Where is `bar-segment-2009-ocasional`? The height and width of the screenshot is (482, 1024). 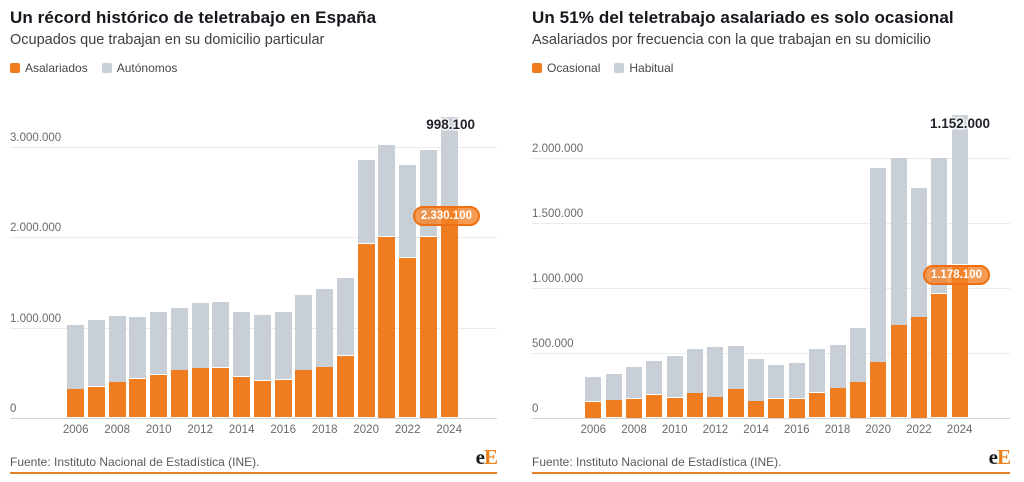
bar-segment-2009-ocasional is located at coordinates (654, 406).